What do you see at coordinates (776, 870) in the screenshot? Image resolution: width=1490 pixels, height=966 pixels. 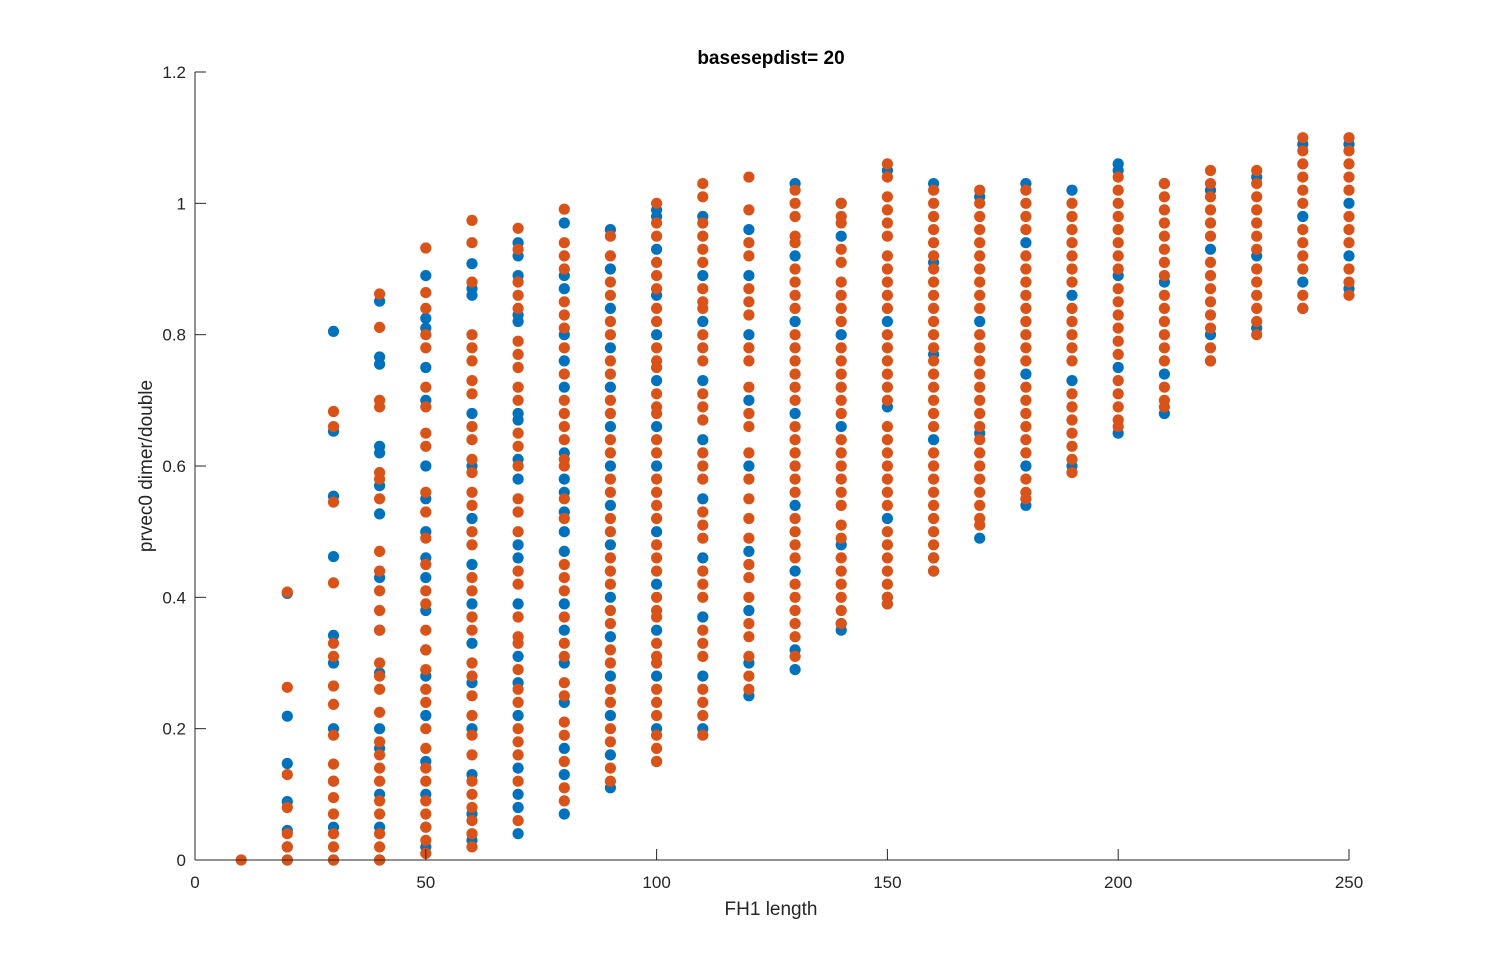 I see `x-ticks: 0 50 100 150 200 250` at bounding box center [776, 870].